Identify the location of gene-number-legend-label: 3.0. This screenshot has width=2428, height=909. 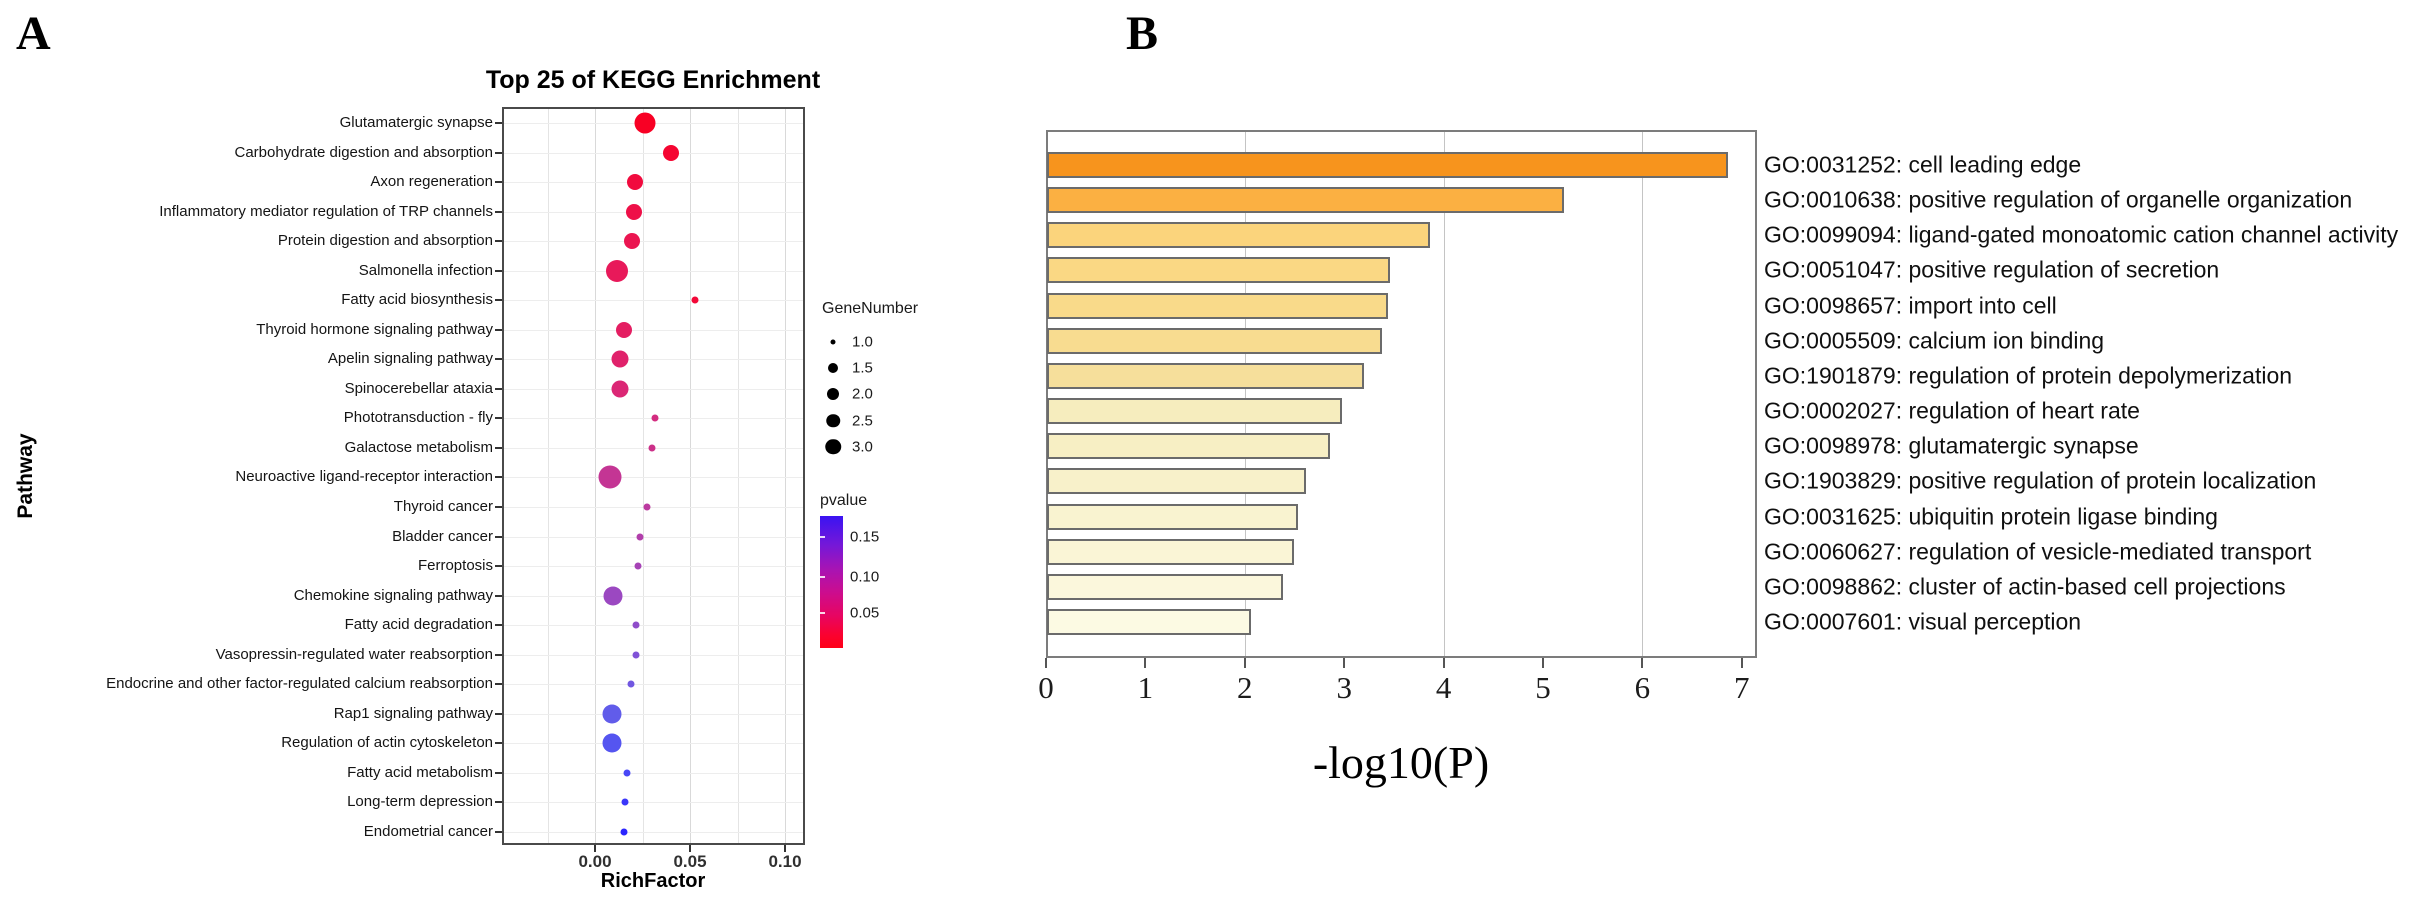
(862, 447).